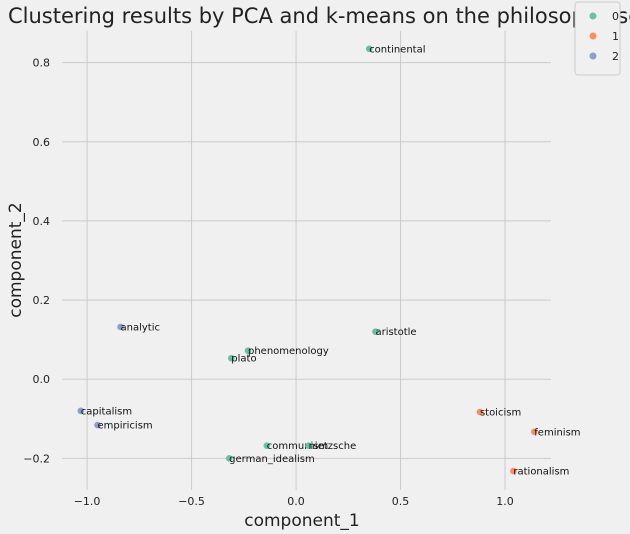 Image resolution: width=630 pixels, height=534 pixels. Describe the element at coordinates (534, 432) in the screenshot. I see `data-point-feminism` at that location.